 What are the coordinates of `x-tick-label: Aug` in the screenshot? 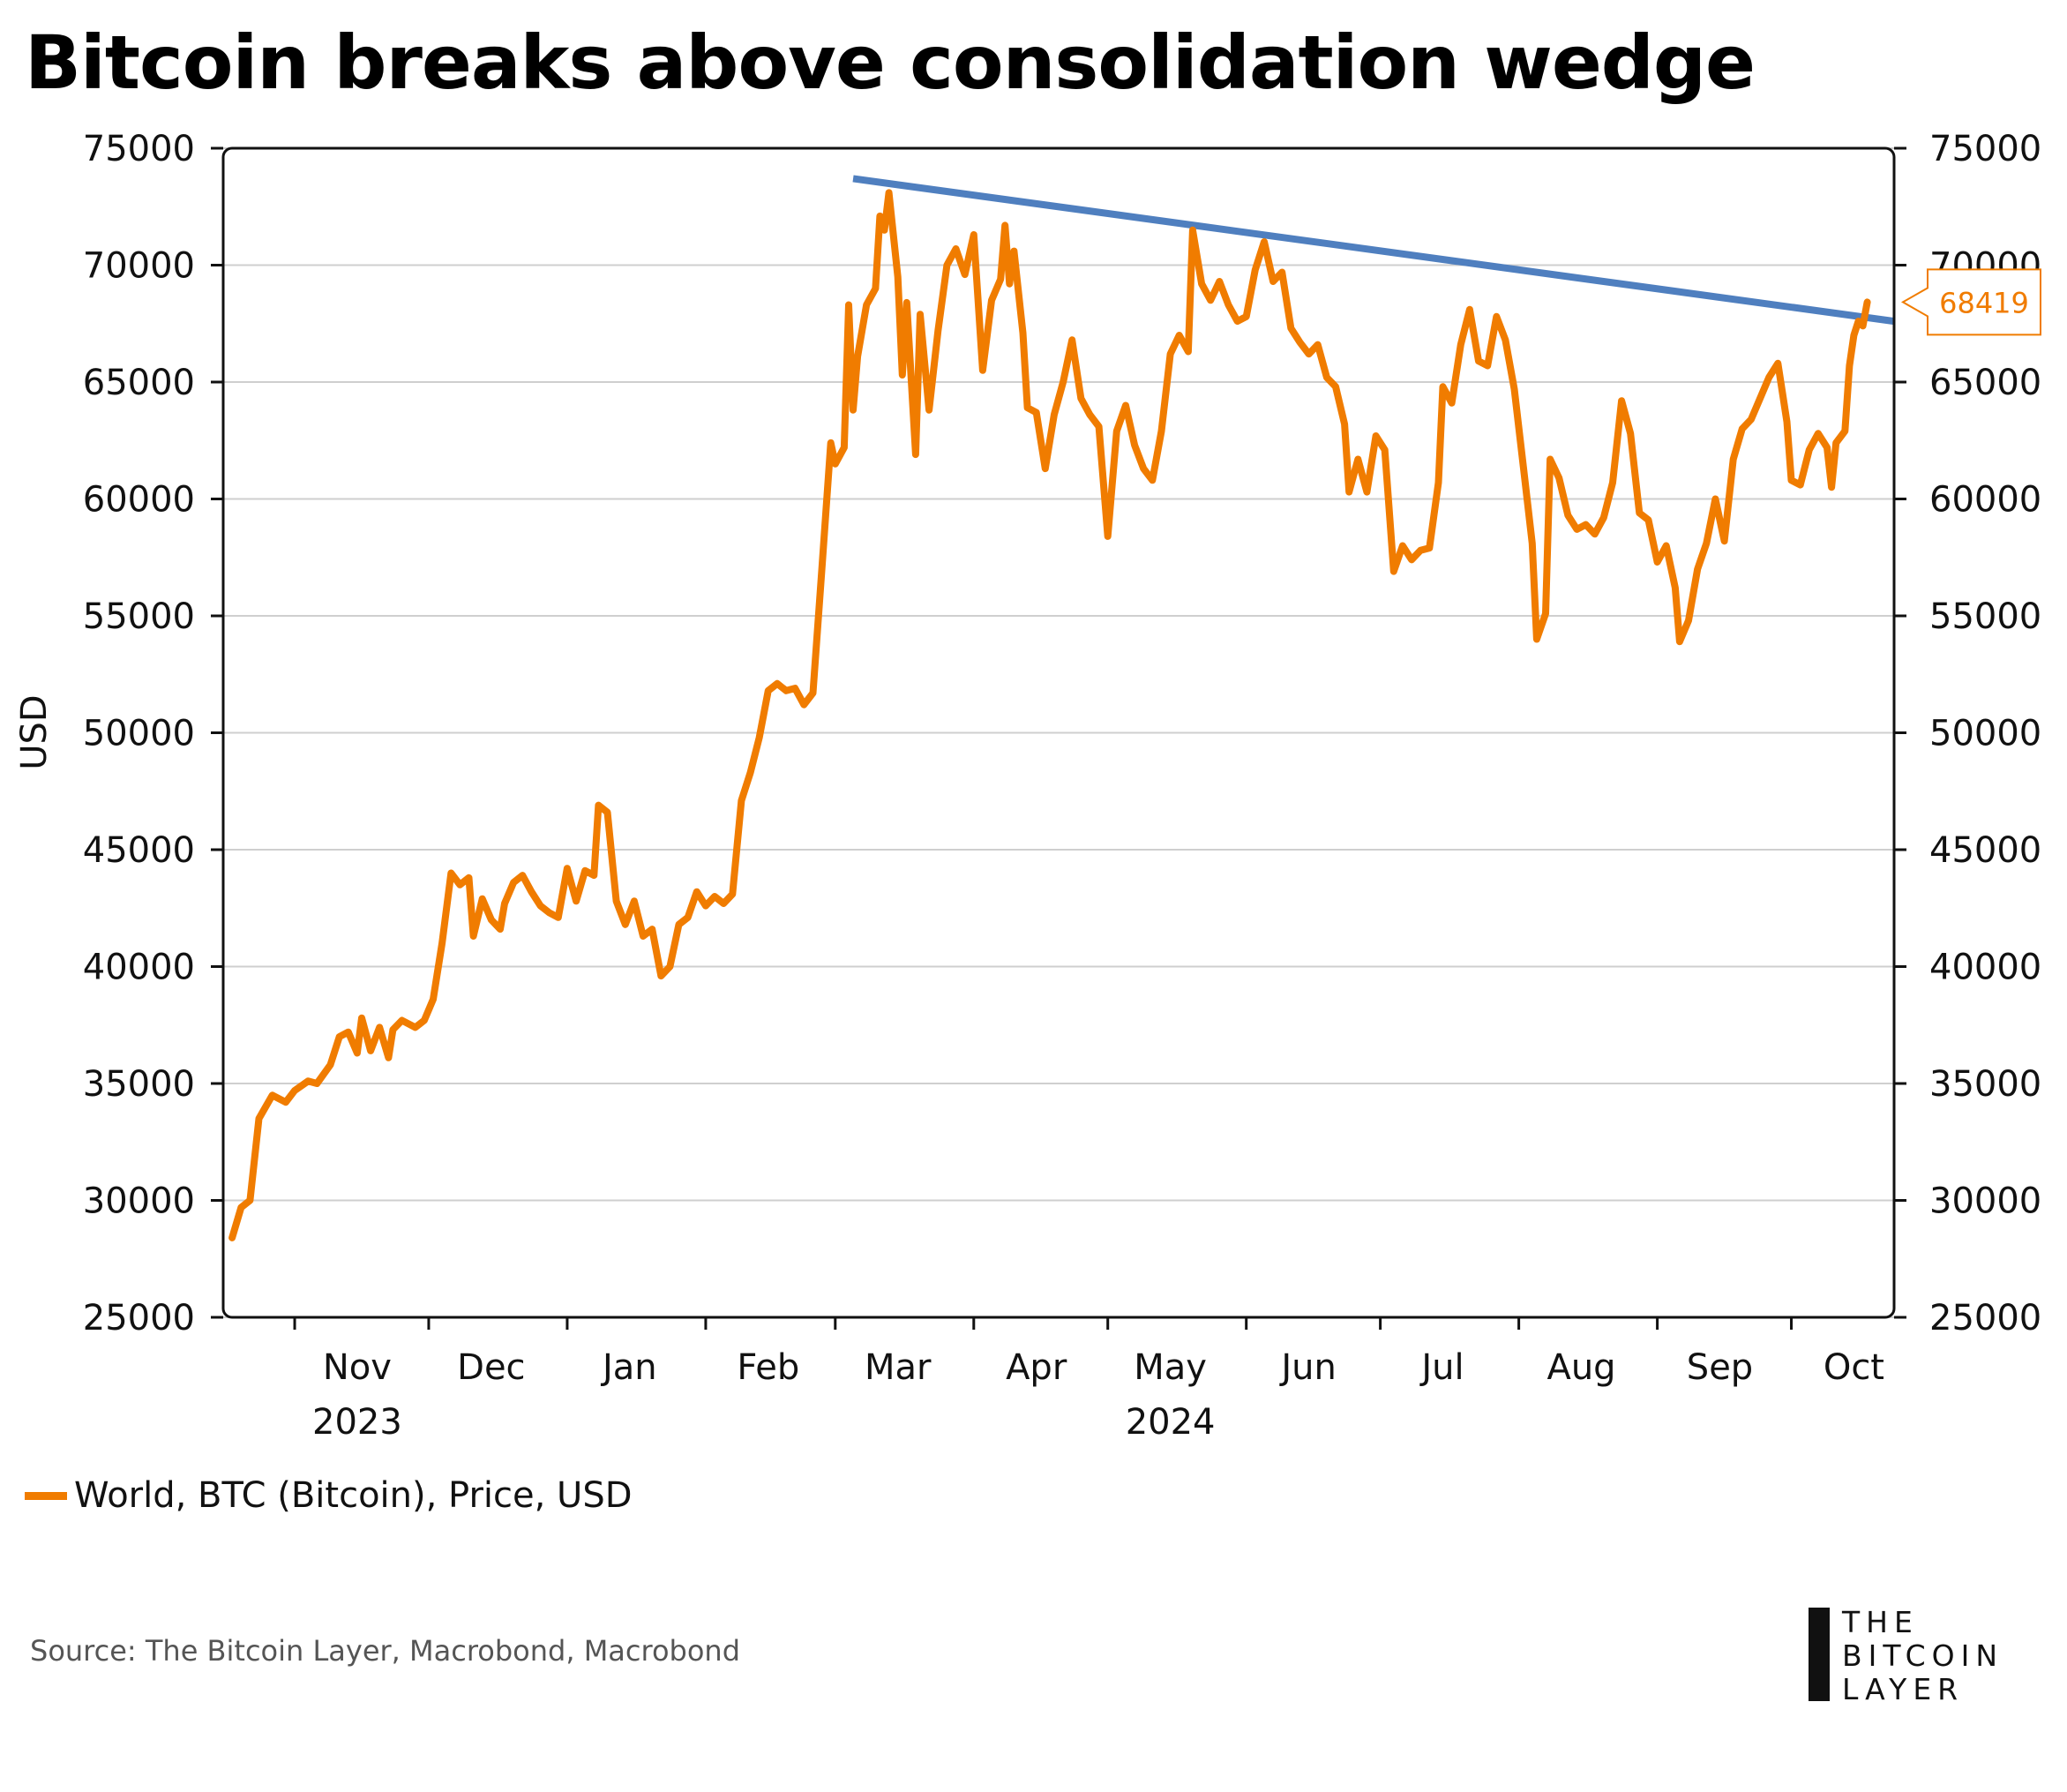 It's located at (1581, 1367).